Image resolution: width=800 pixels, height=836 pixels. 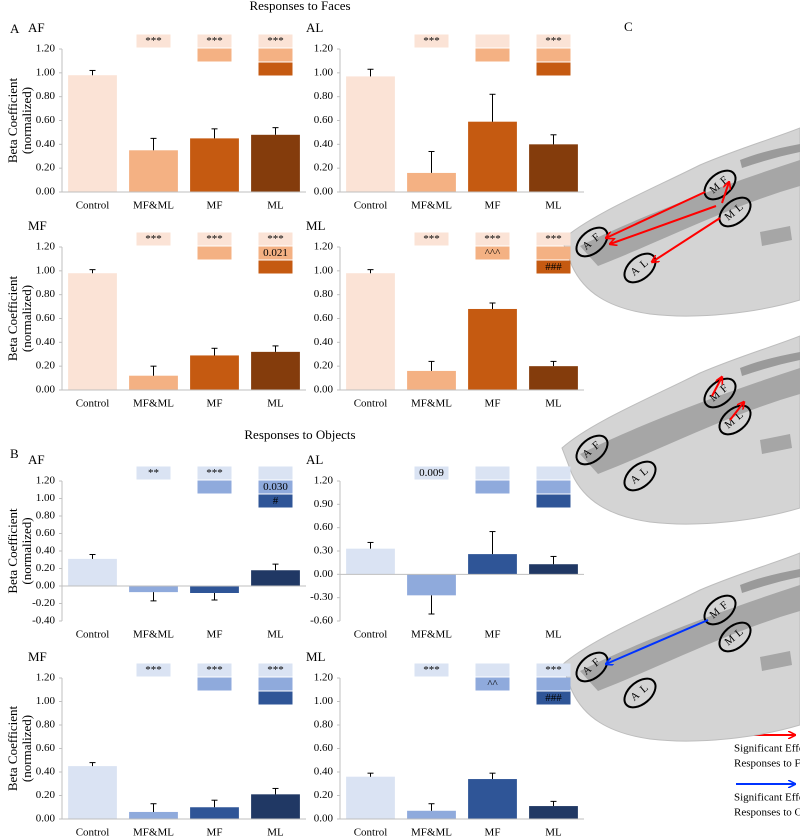 What do you see at coordinates (37, 225) in the screenshot?
I see `chart-title: MF` at bounding box center [37, 225].